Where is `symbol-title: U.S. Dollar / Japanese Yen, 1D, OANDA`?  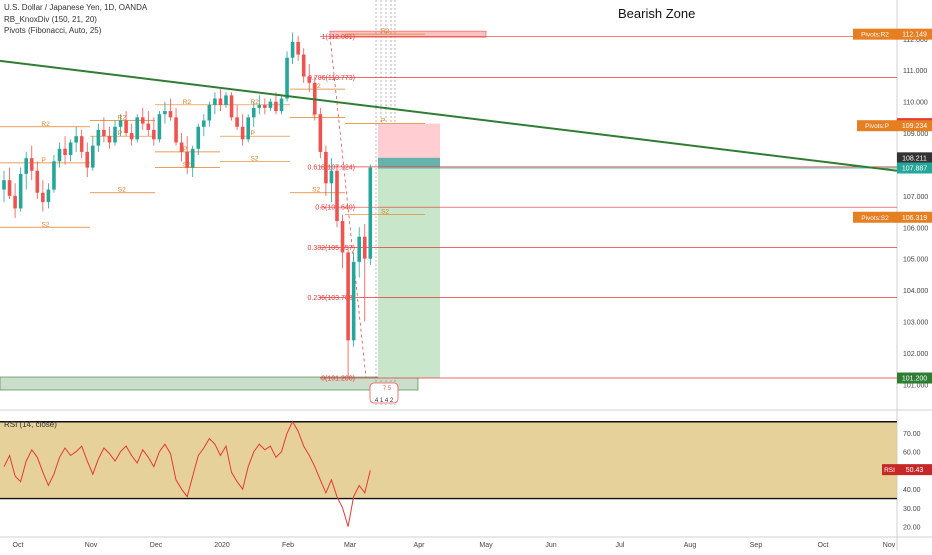
symbol-title: U.S. Dollar / Japanese Yen, 1D, OANDA is located at coordinates (76, 7).